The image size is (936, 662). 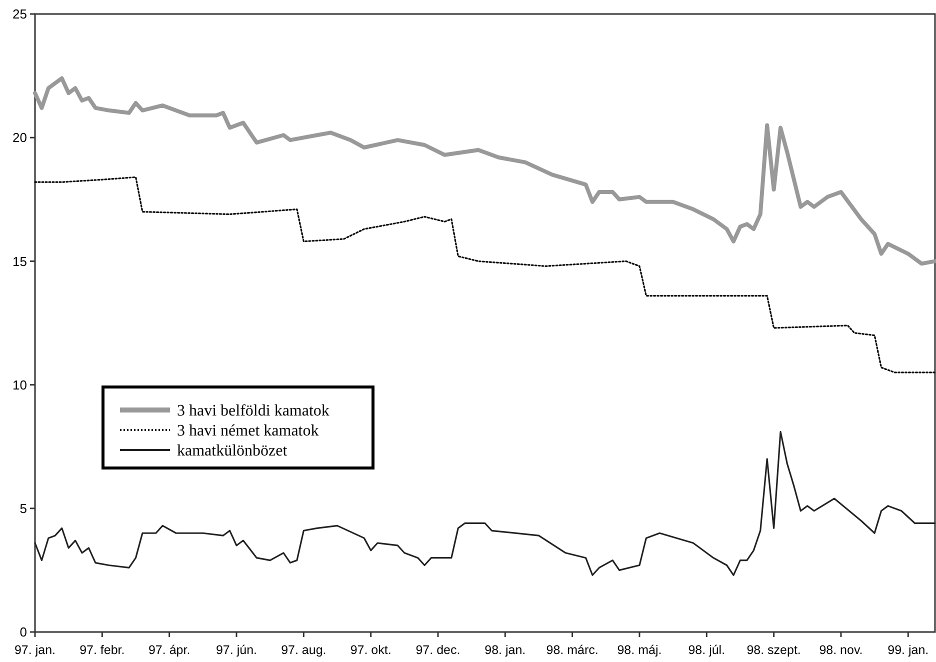 I want to click on x-tick-label: 97. dec., so click(x=438, y=650).